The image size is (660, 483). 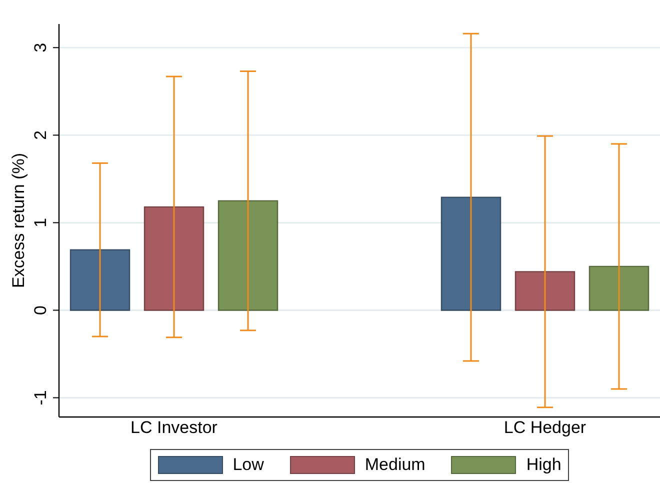 I want to click on y-axis-title: Excess return (%), so click(x=18, y=220).